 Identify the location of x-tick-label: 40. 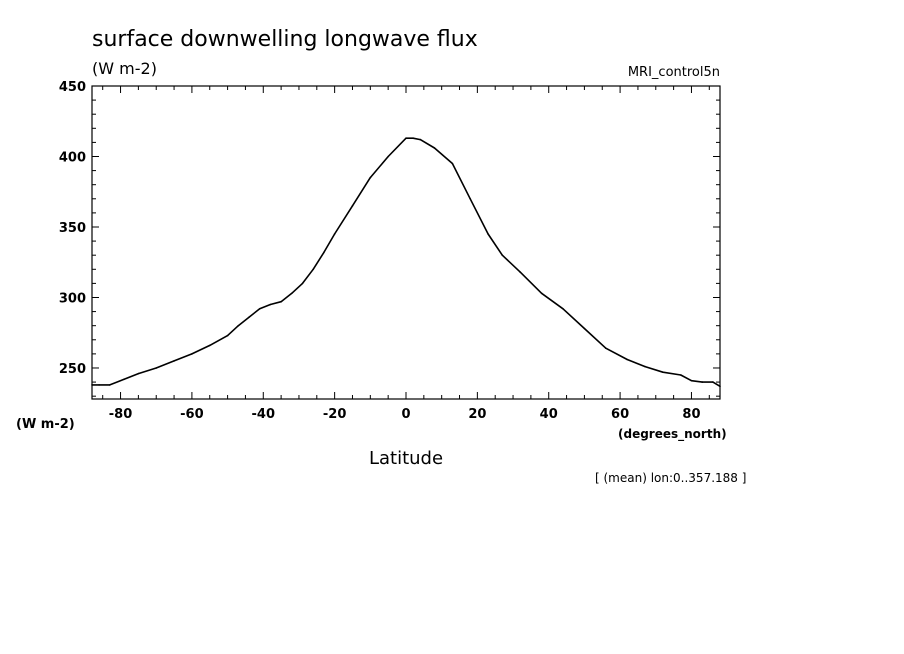
(549, 414).